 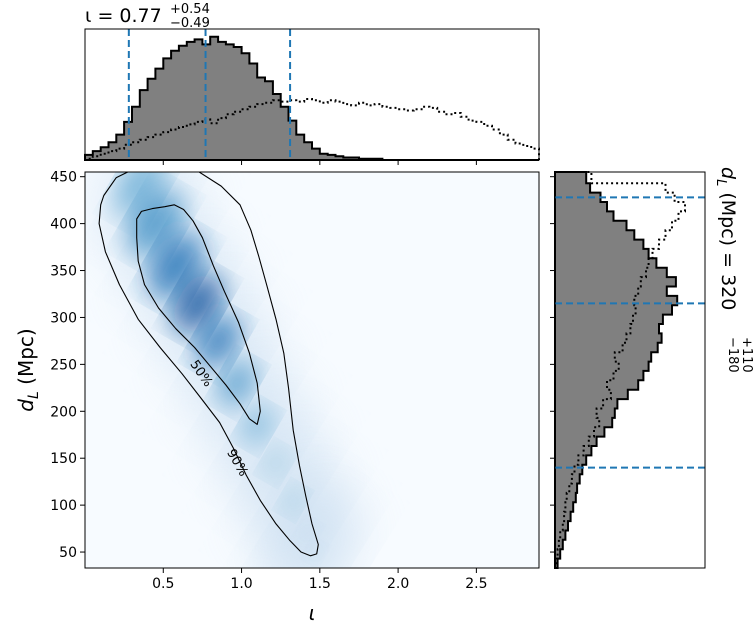 What do you see at coordinates (68, 553) in the screenshot?
I see `y-tick-label: 50` at bounding box center [68, 553].